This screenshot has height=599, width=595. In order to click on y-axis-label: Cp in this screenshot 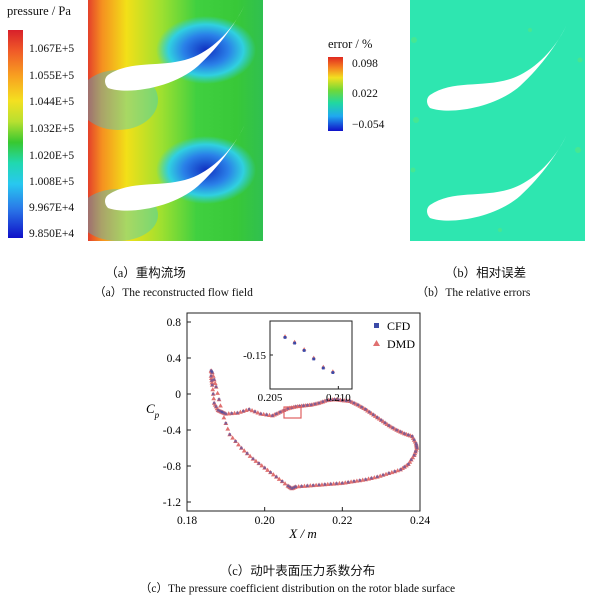, I will do `click(153, 410)`.